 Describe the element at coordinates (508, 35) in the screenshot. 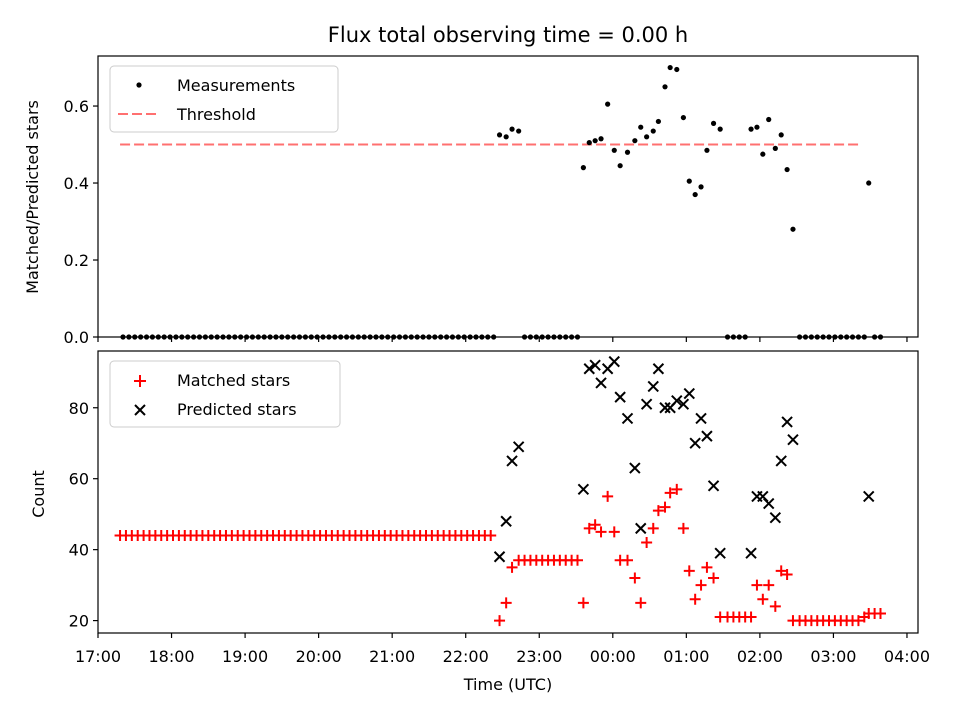

I see `figure-title: Flux total observing time = 0.00 h` at that location.